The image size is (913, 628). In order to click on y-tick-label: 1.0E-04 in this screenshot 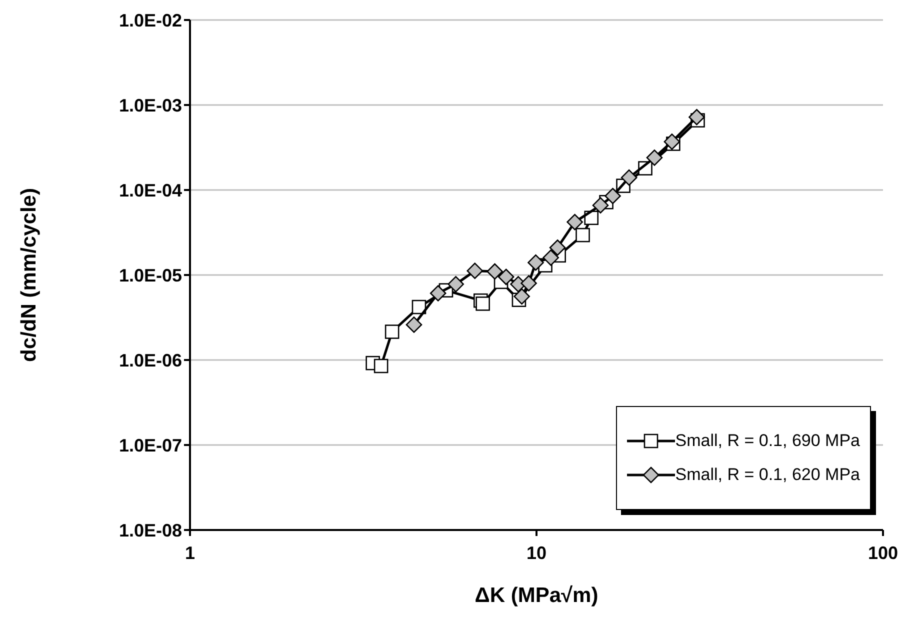, I will do `click(150, 190)`.